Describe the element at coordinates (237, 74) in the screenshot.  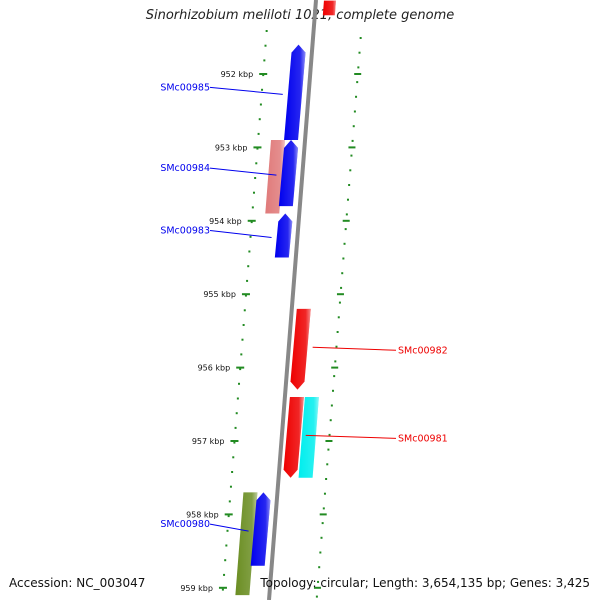
I see `kbp-tick-label: 952 kbp` at that location.